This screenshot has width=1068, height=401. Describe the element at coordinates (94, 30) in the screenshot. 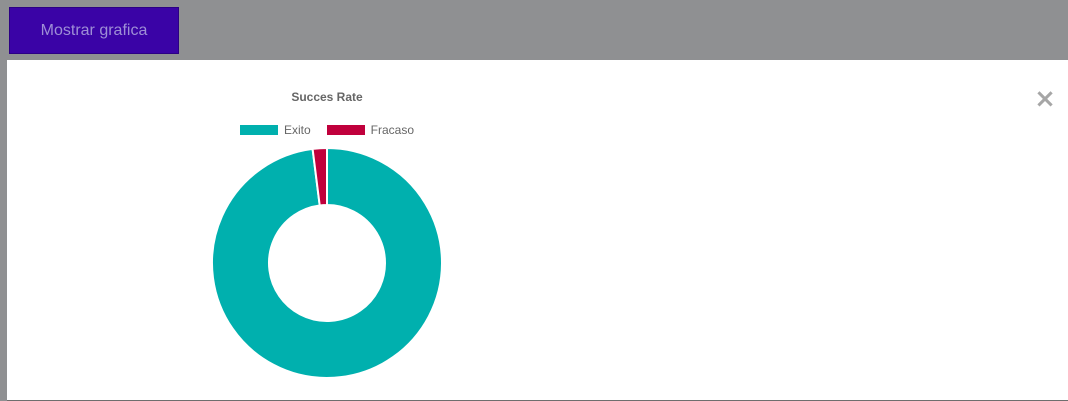

I see `show-chart-button: Mostrar grafica` at that location.